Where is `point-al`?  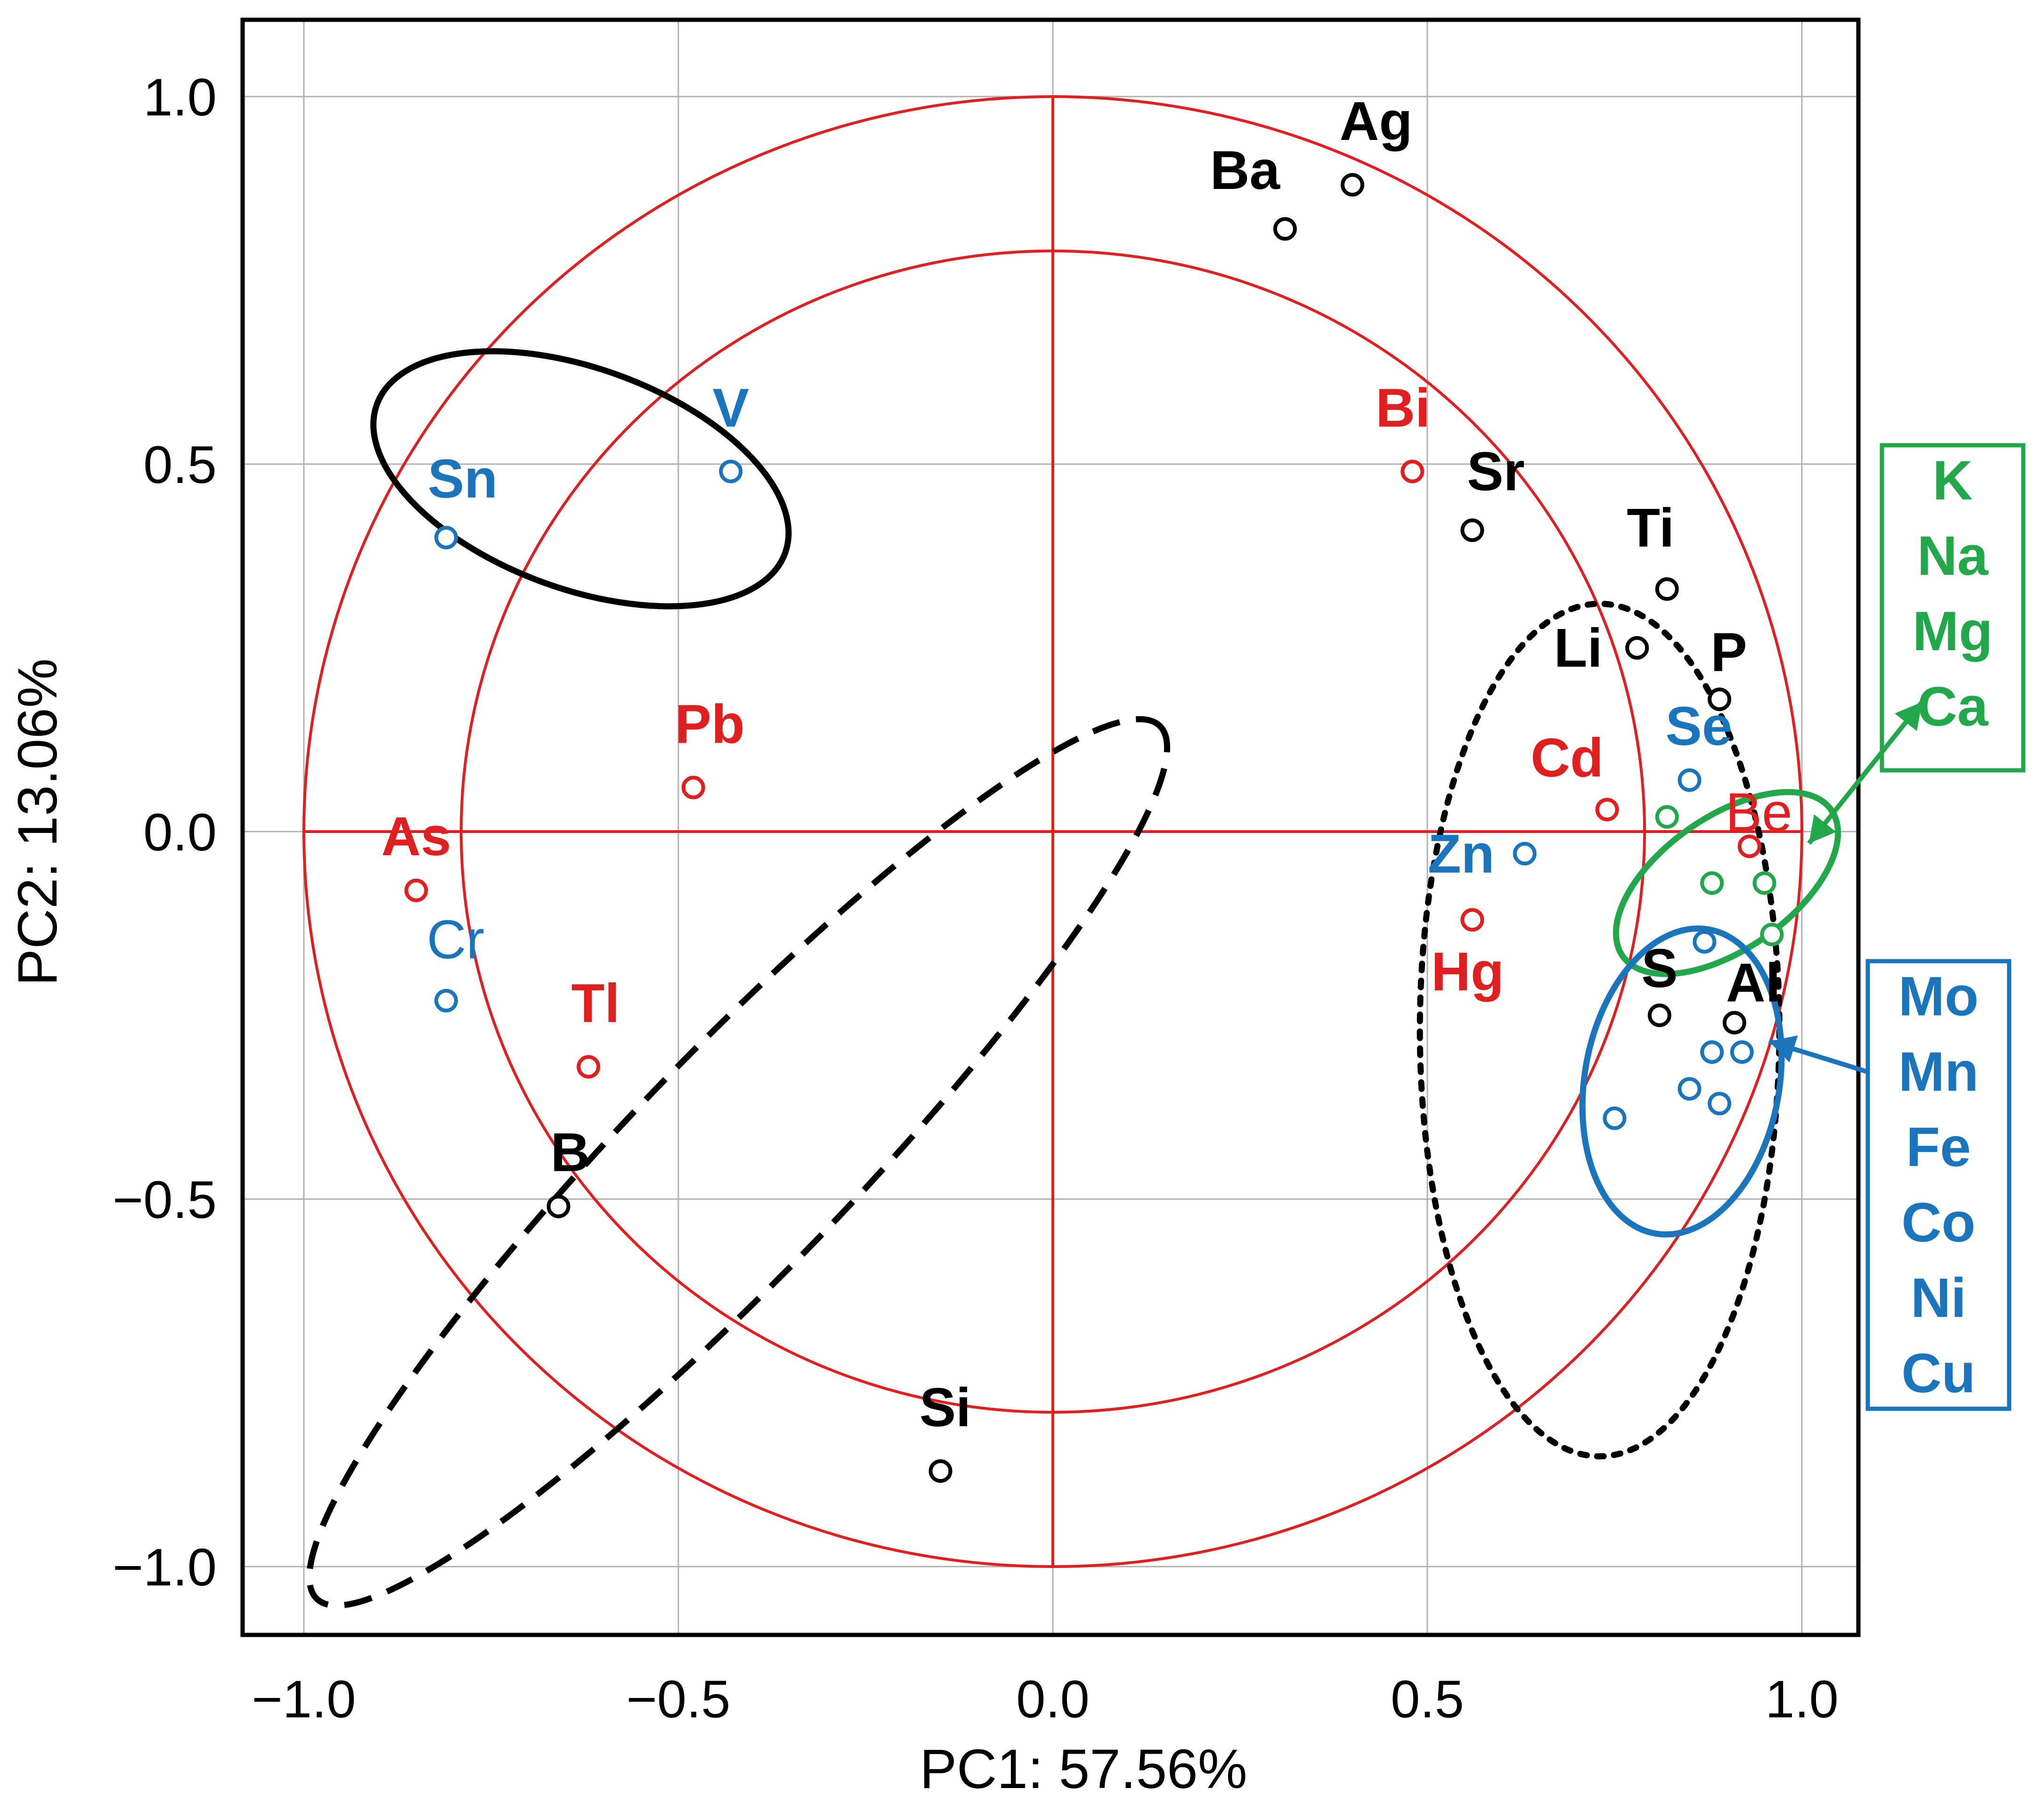
point-al is located at coordinates (1734, 1023).